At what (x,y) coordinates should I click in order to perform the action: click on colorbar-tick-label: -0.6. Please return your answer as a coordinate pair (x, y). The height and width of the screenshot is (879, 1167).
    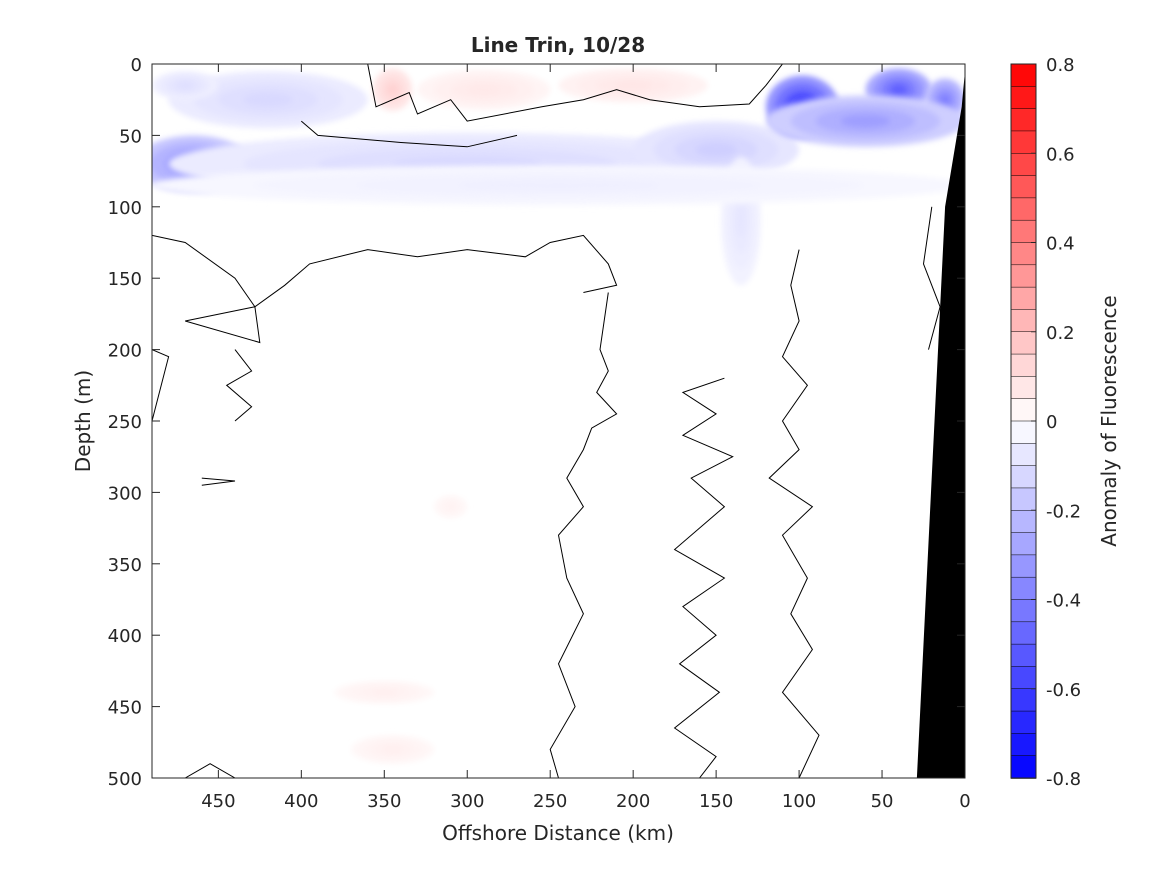
    Looking at the image, I should click on (1063, 690).